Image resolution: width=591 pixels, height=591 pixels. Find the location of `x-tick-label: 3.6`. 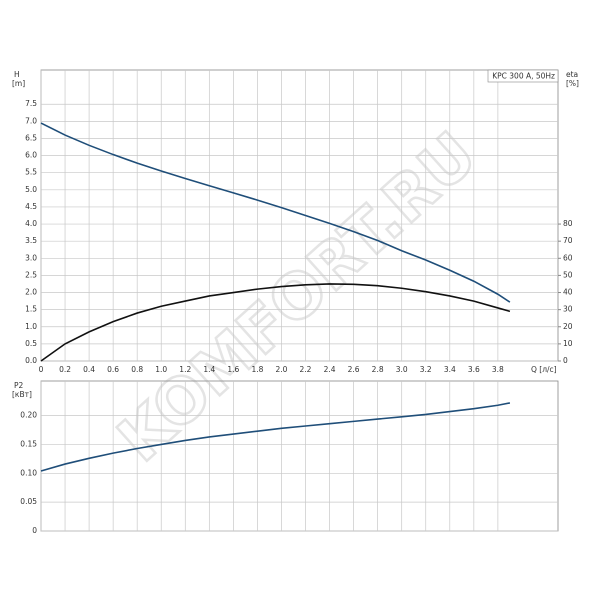

x-tick-label: 3.6 is located at coordinates (474, 369).